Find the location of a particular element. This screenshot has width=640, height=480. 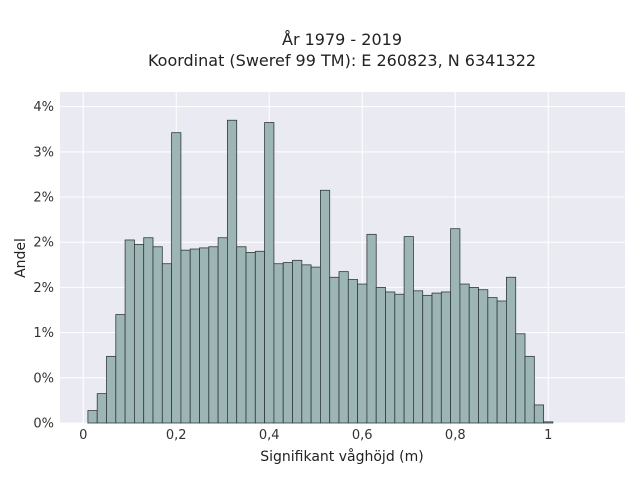

y-axis-ticks: 0% 0% 1% 2% 2% 2% 3% 4% is located at coordinates (43, 265).